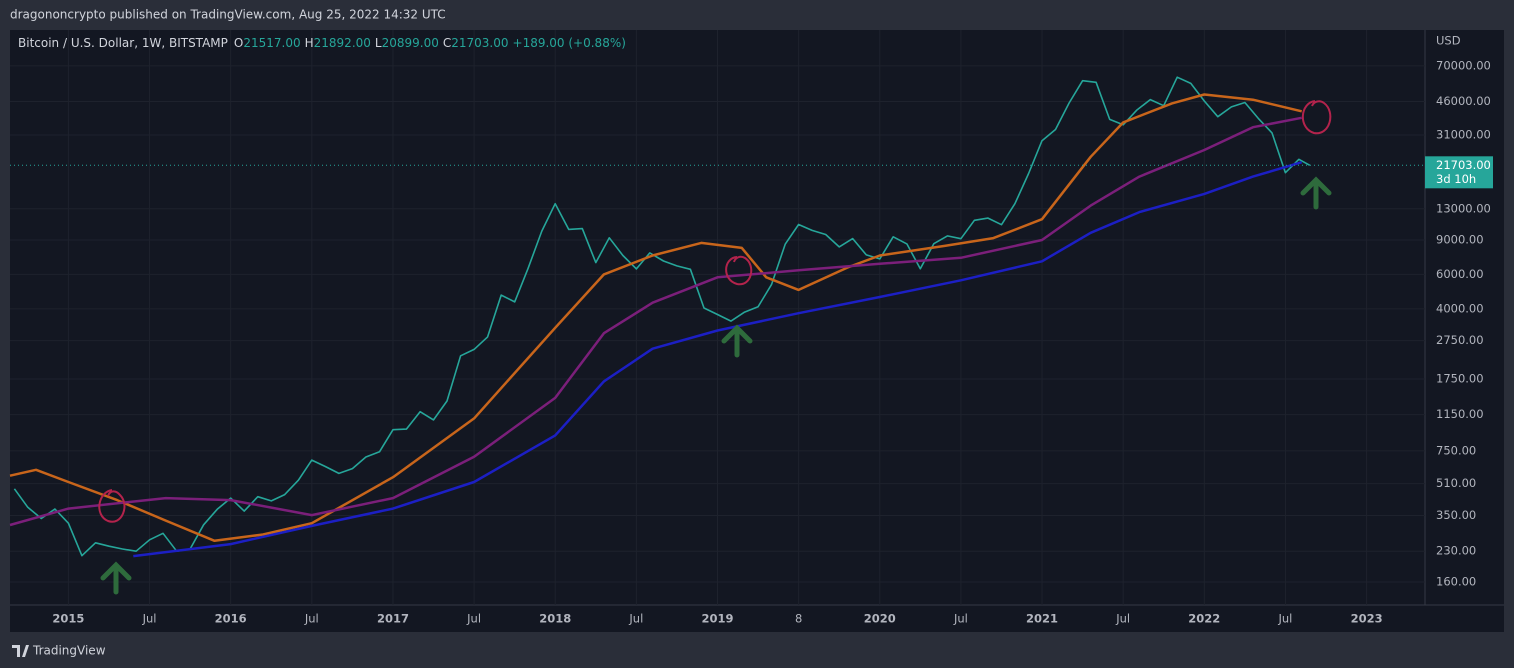 This screenshot has height=668, width=1514. What do you see at coordinates (378, 43) in the screenshot?
I see `l-label: L` at bounding box center [378, 43].